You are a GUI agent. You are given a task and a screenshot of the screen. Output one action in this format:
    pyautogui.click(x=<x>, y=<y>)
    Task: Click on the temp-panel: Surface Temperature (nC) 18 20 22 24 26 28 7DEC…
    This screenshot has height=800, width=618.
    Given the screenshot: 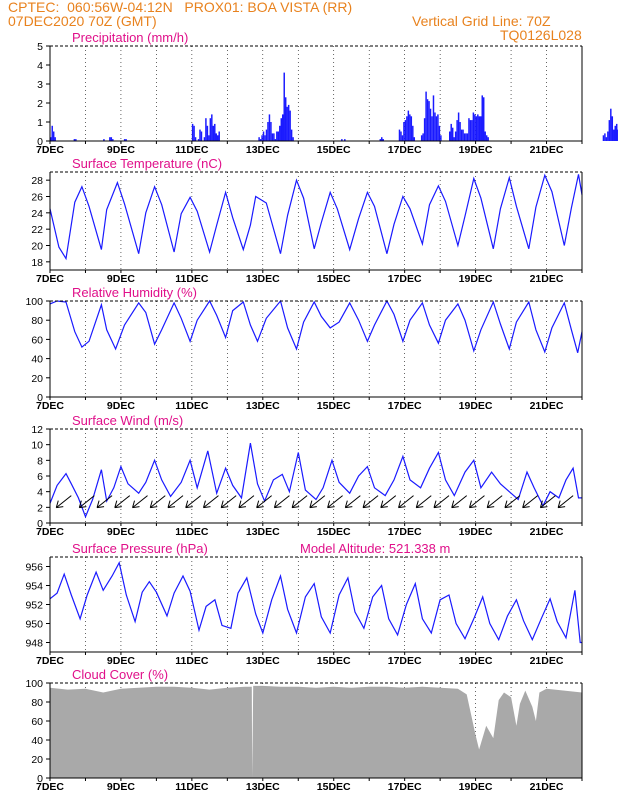 What is the action you would take?
    pyautogui.click(x=307, y=220)
    